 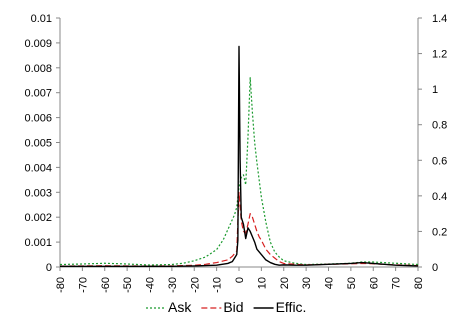 What do you see at coordinates (38, 193) in the screenshot?
I see `y-left-tick-label: 0.003` at bounding box center [38, 193].